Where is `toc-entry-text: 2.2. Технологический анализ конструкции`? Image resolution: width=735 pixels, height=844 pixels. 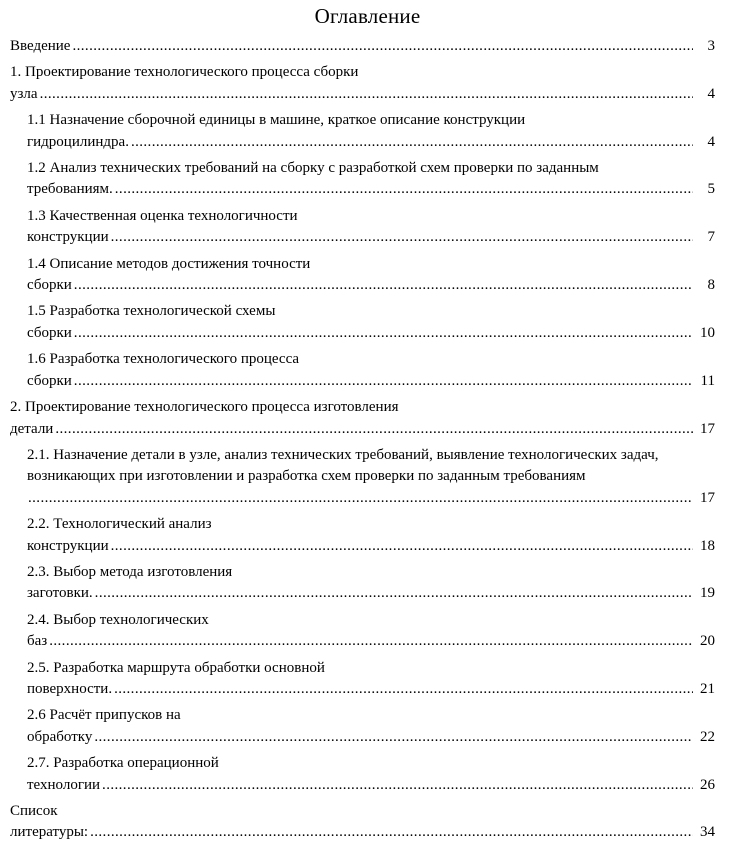
toc-entry-text: 2.2. Технологический анализ конструкции is located at coordinates (119, 535).